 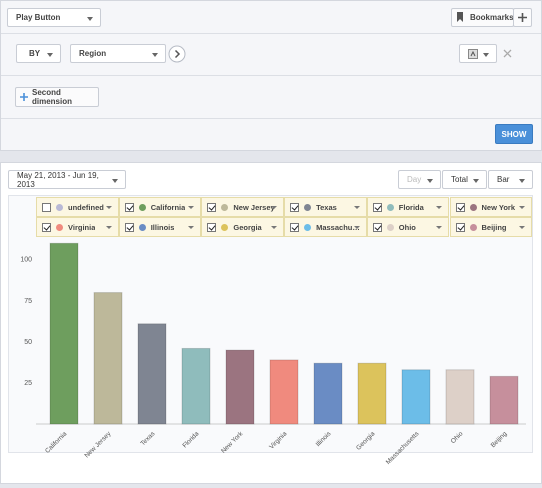 What do you see at coordinates (26, 260) in the screenshot?
I see `y-tick-label: 100` at bounding box center [26, 260].